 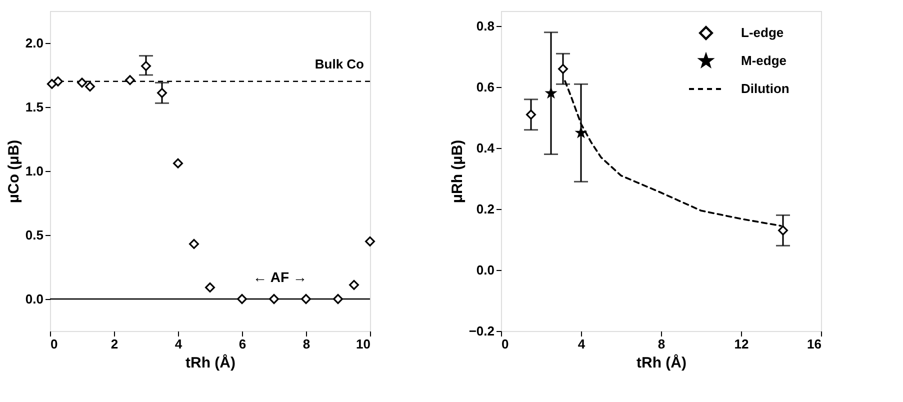 I want to click on y-tick-label: 0.6, so click(x=485, y=87).